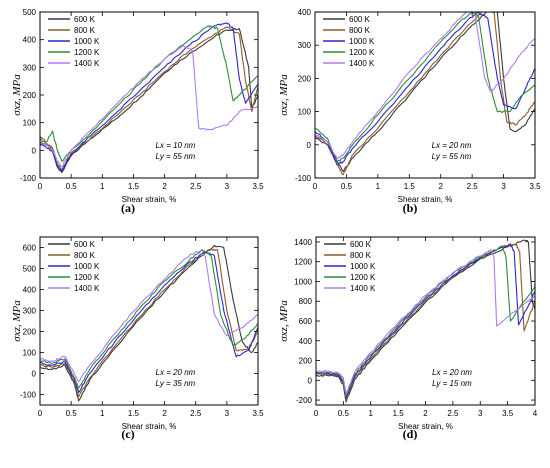  Describe the element at coordinates (306, 321) in the screenshot. I see `y-tick-label: 600` at that location.